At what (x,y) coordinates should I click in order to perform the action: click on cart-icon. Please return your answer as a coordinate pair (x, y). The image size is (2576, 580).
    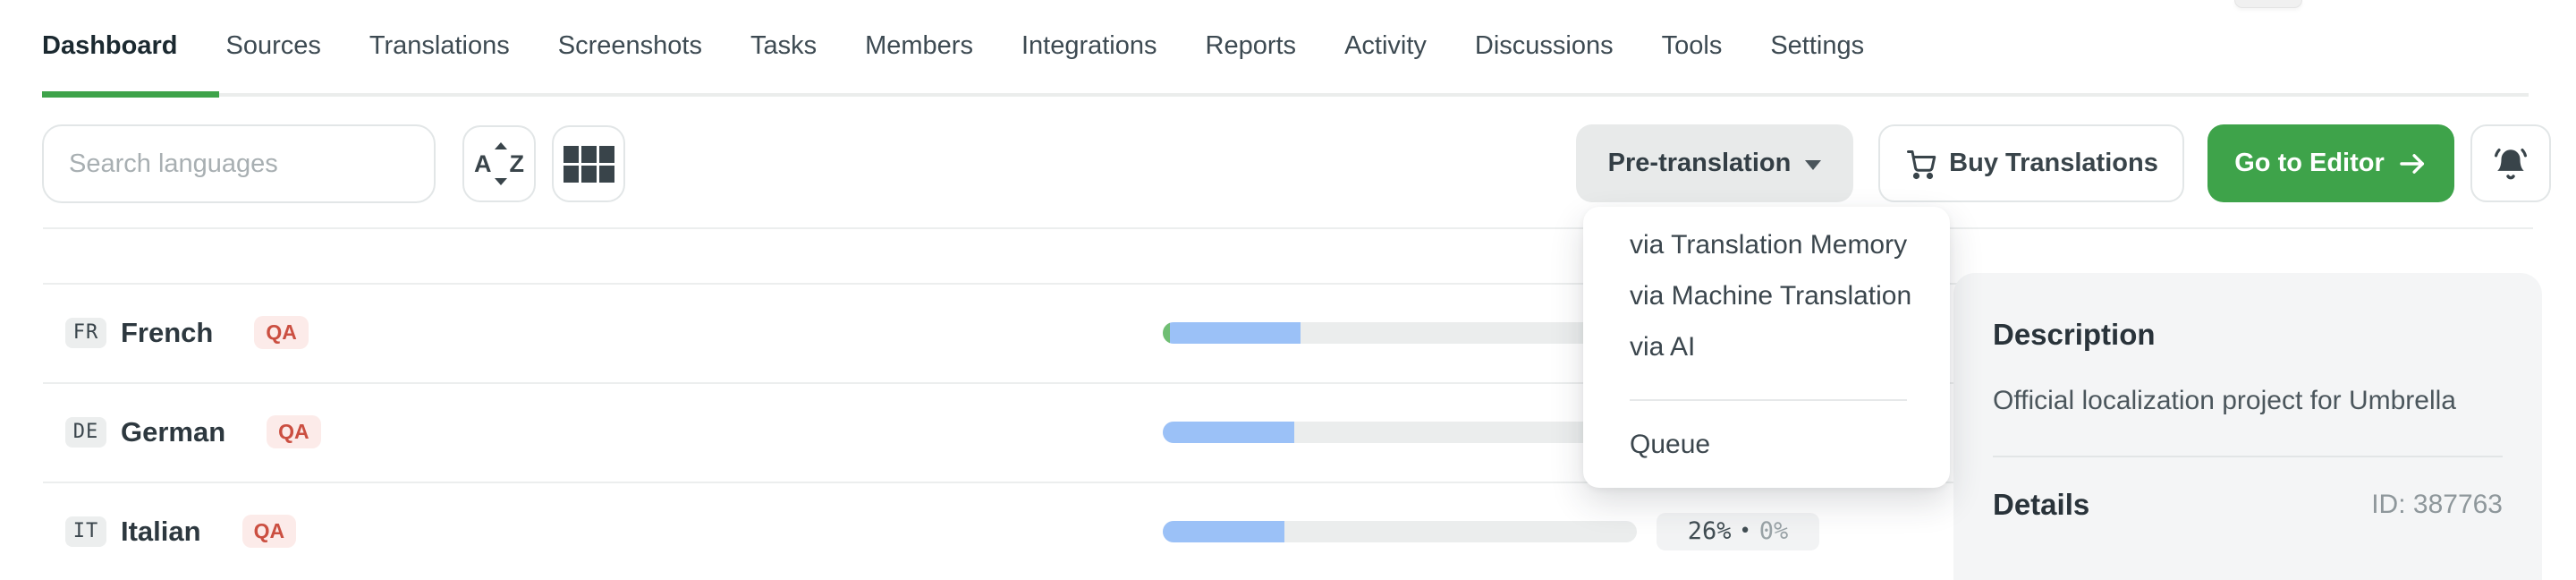
    Looking at the image, I should click on (1921, 164).